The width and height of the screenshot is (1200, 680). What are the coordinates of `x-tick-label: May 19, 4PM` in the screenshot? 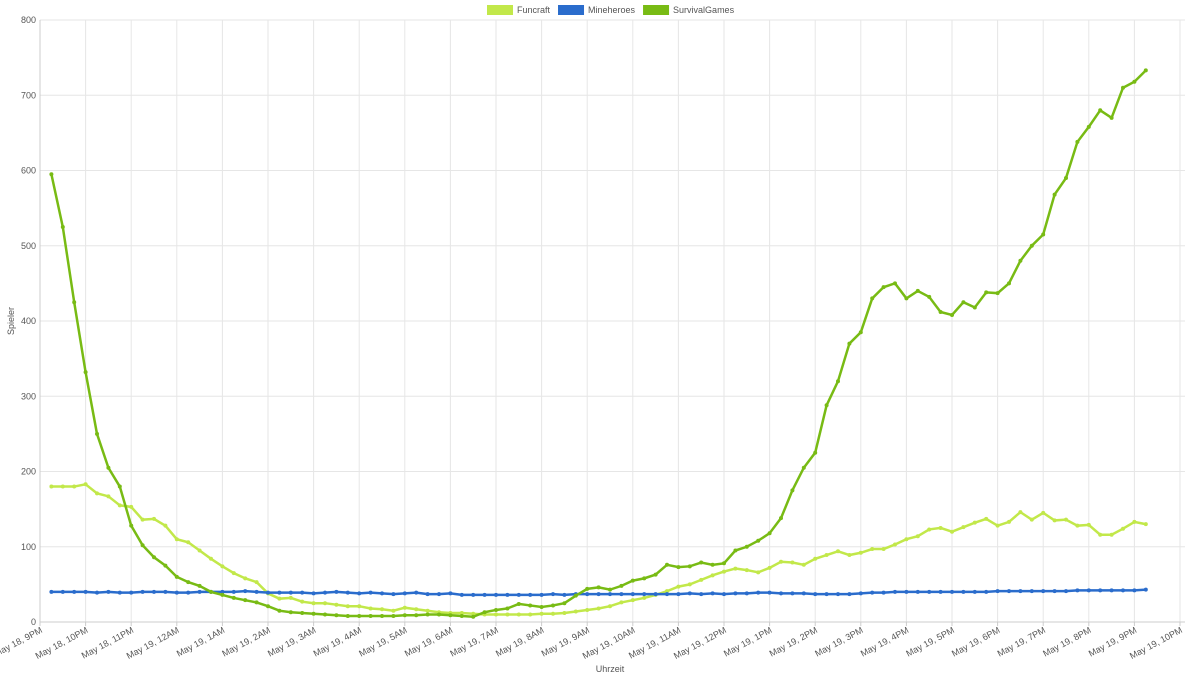 It's located at (885, 642).